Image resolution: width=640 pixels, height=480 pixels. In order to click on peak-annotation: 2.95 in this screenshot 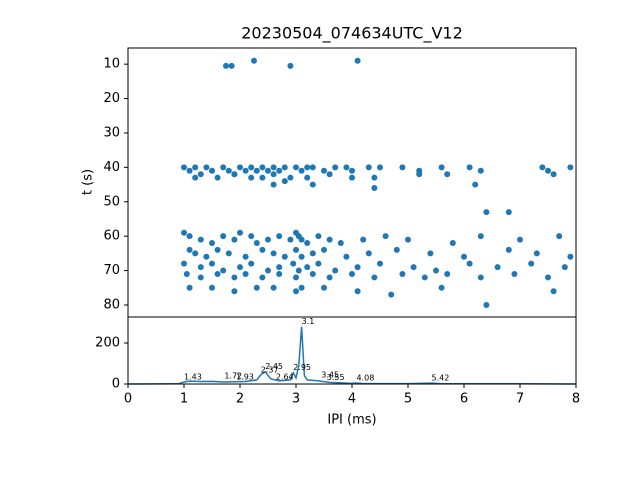, I will do `click(302, 367)`.